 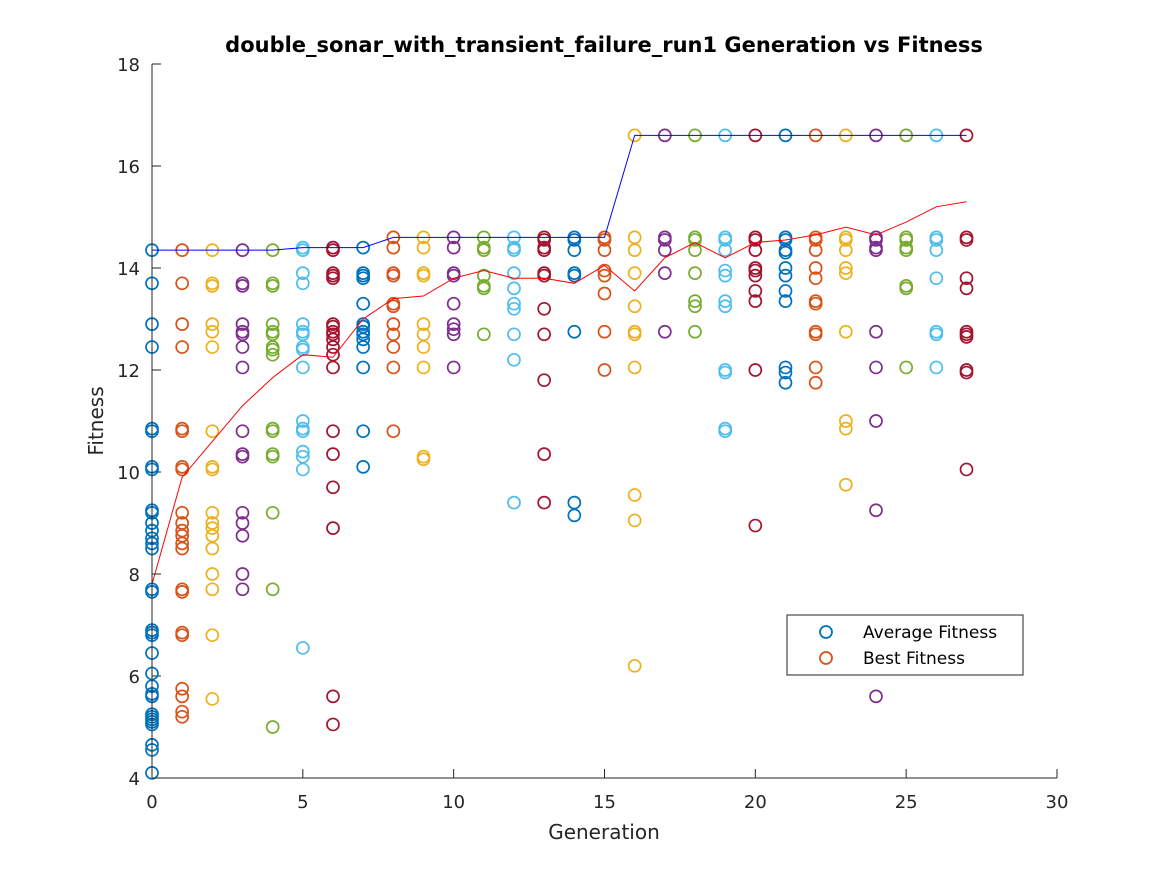 What do you see at coordinates (302, 802) in the screenshot?
I see `x-tick-label: 5` at bounding box center [302, 802].